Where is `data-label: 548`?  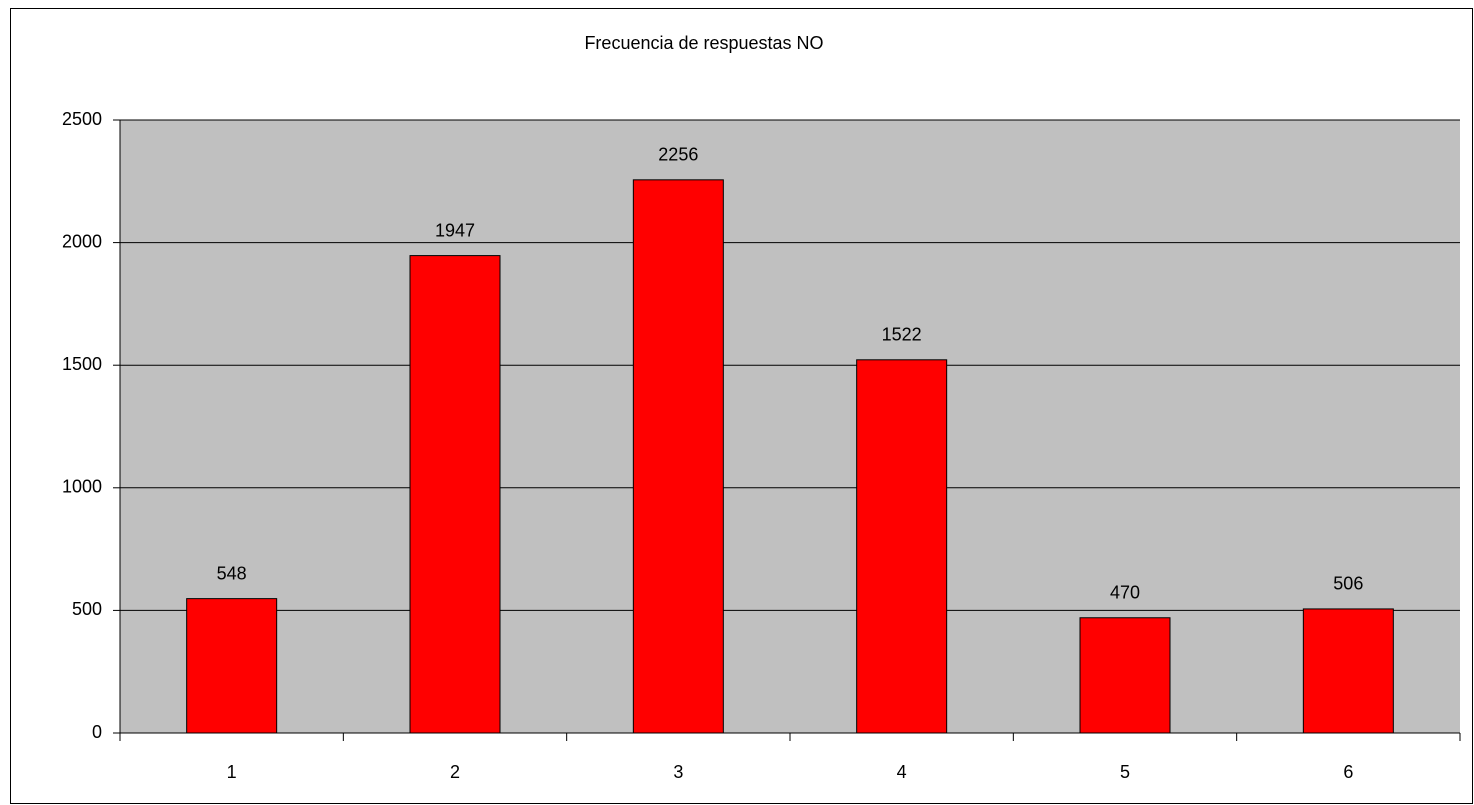 data-label: 548 is located at coordinates (232, 573).